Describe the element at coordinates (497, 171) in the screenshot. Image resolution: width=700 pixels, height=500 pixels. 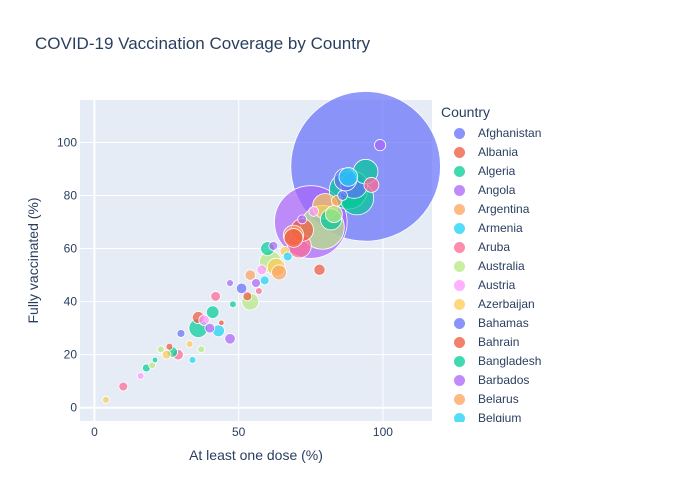
I see `legend-label: Algeria` at that location.